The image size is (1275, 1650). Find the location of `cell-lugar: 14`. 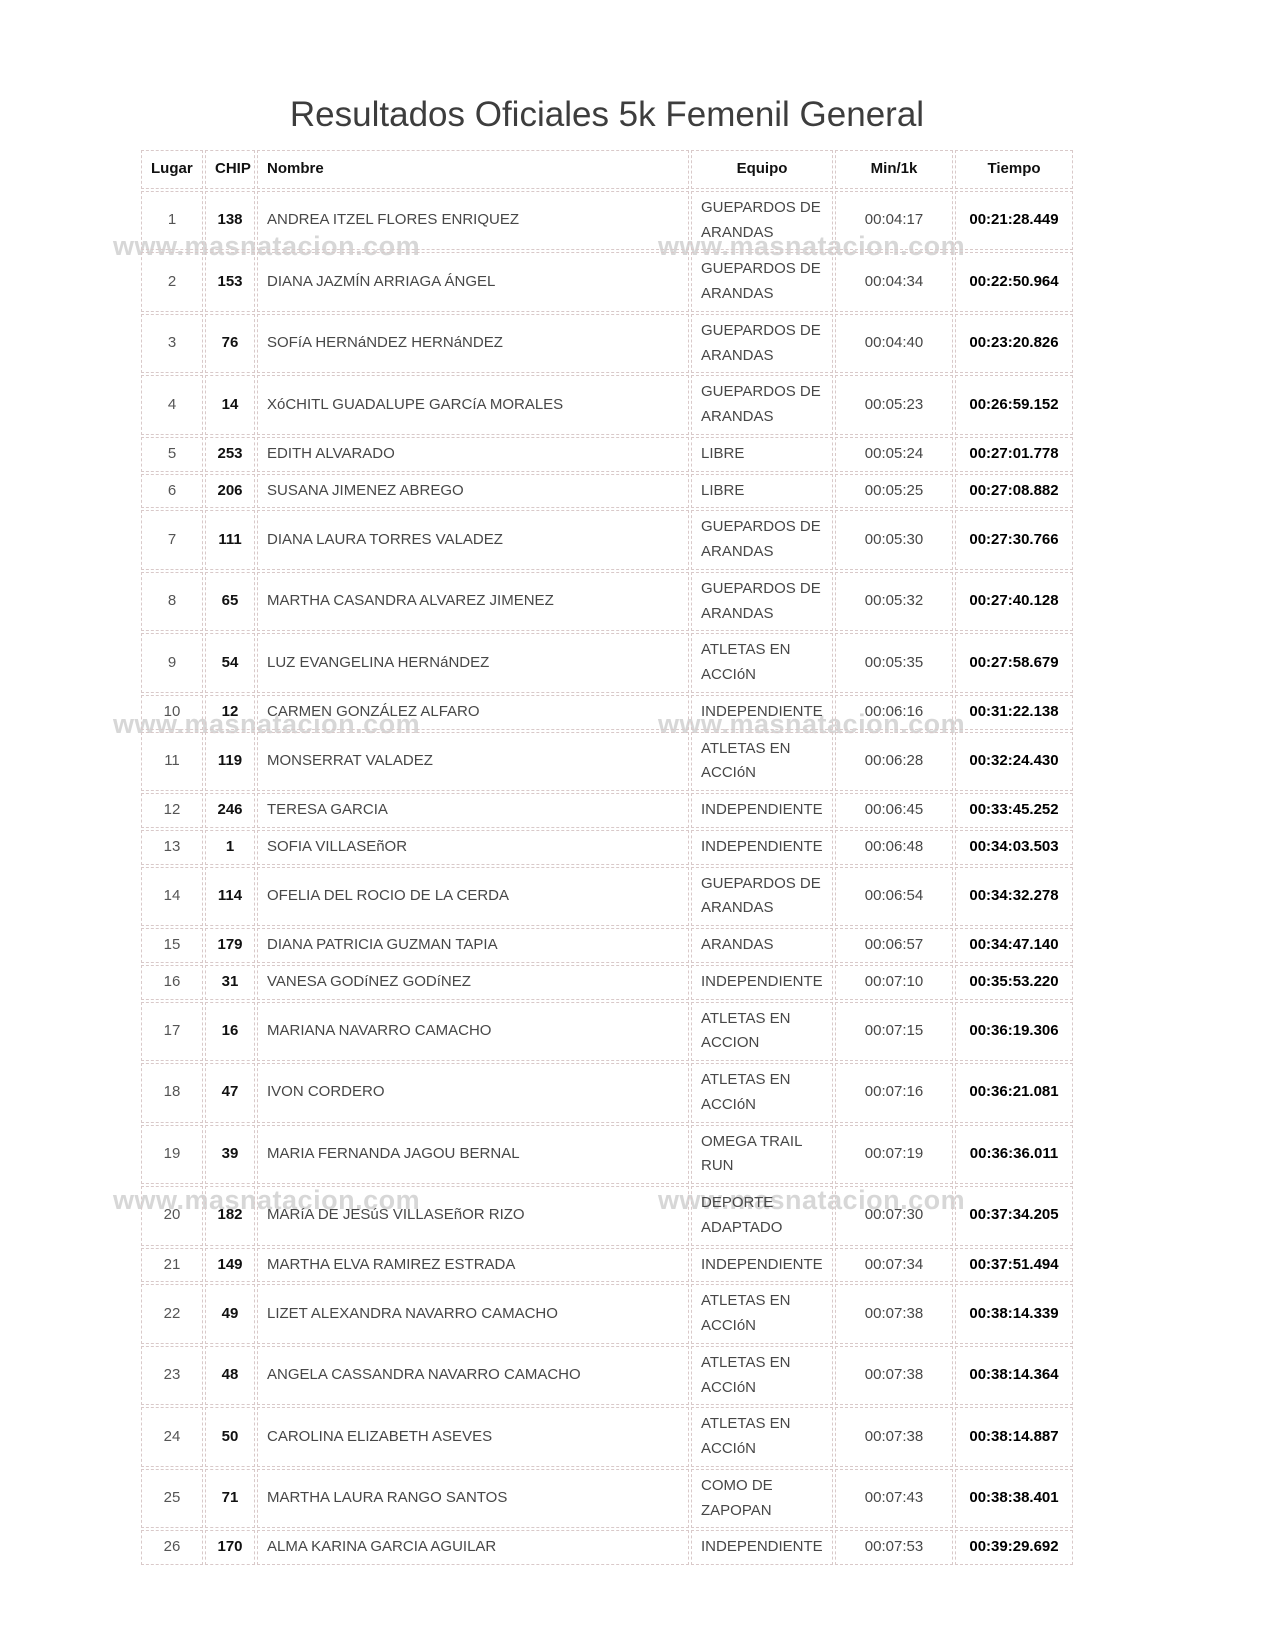

cell-lugar: 14 is located at coordinates (172, 896).